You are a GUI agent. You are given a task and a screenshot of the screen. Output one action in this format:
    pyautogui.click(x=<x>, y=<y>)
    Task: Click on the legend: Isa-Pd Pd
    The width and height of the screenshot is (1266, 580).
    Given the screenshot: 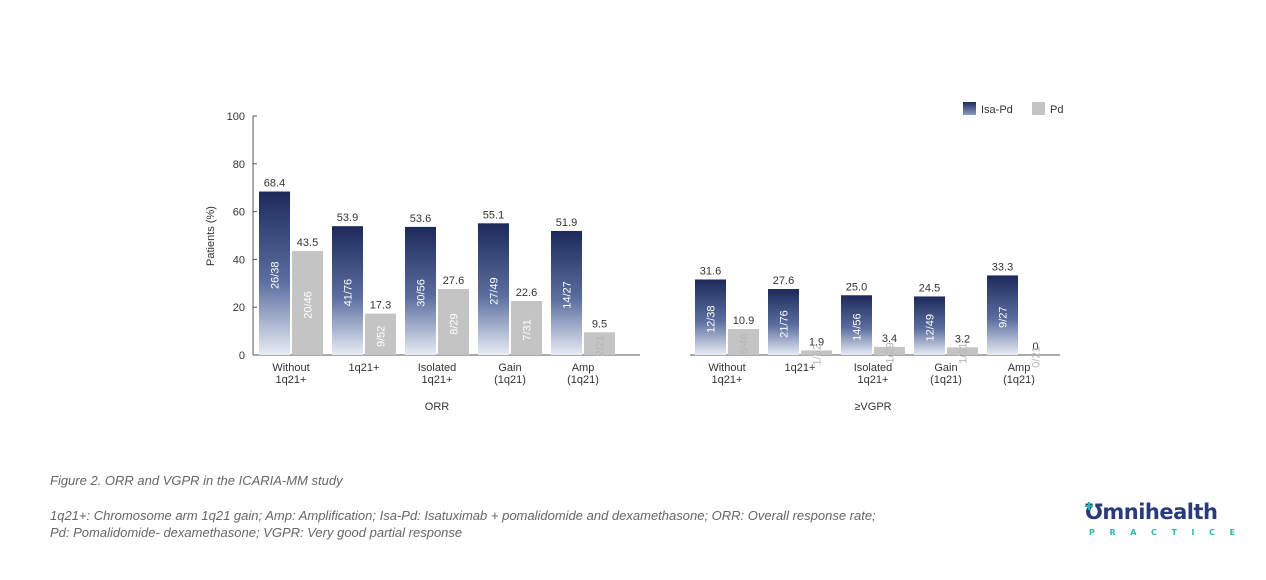 What is the action you would take?
    pyautogui.click(x=1013, y=109)
    